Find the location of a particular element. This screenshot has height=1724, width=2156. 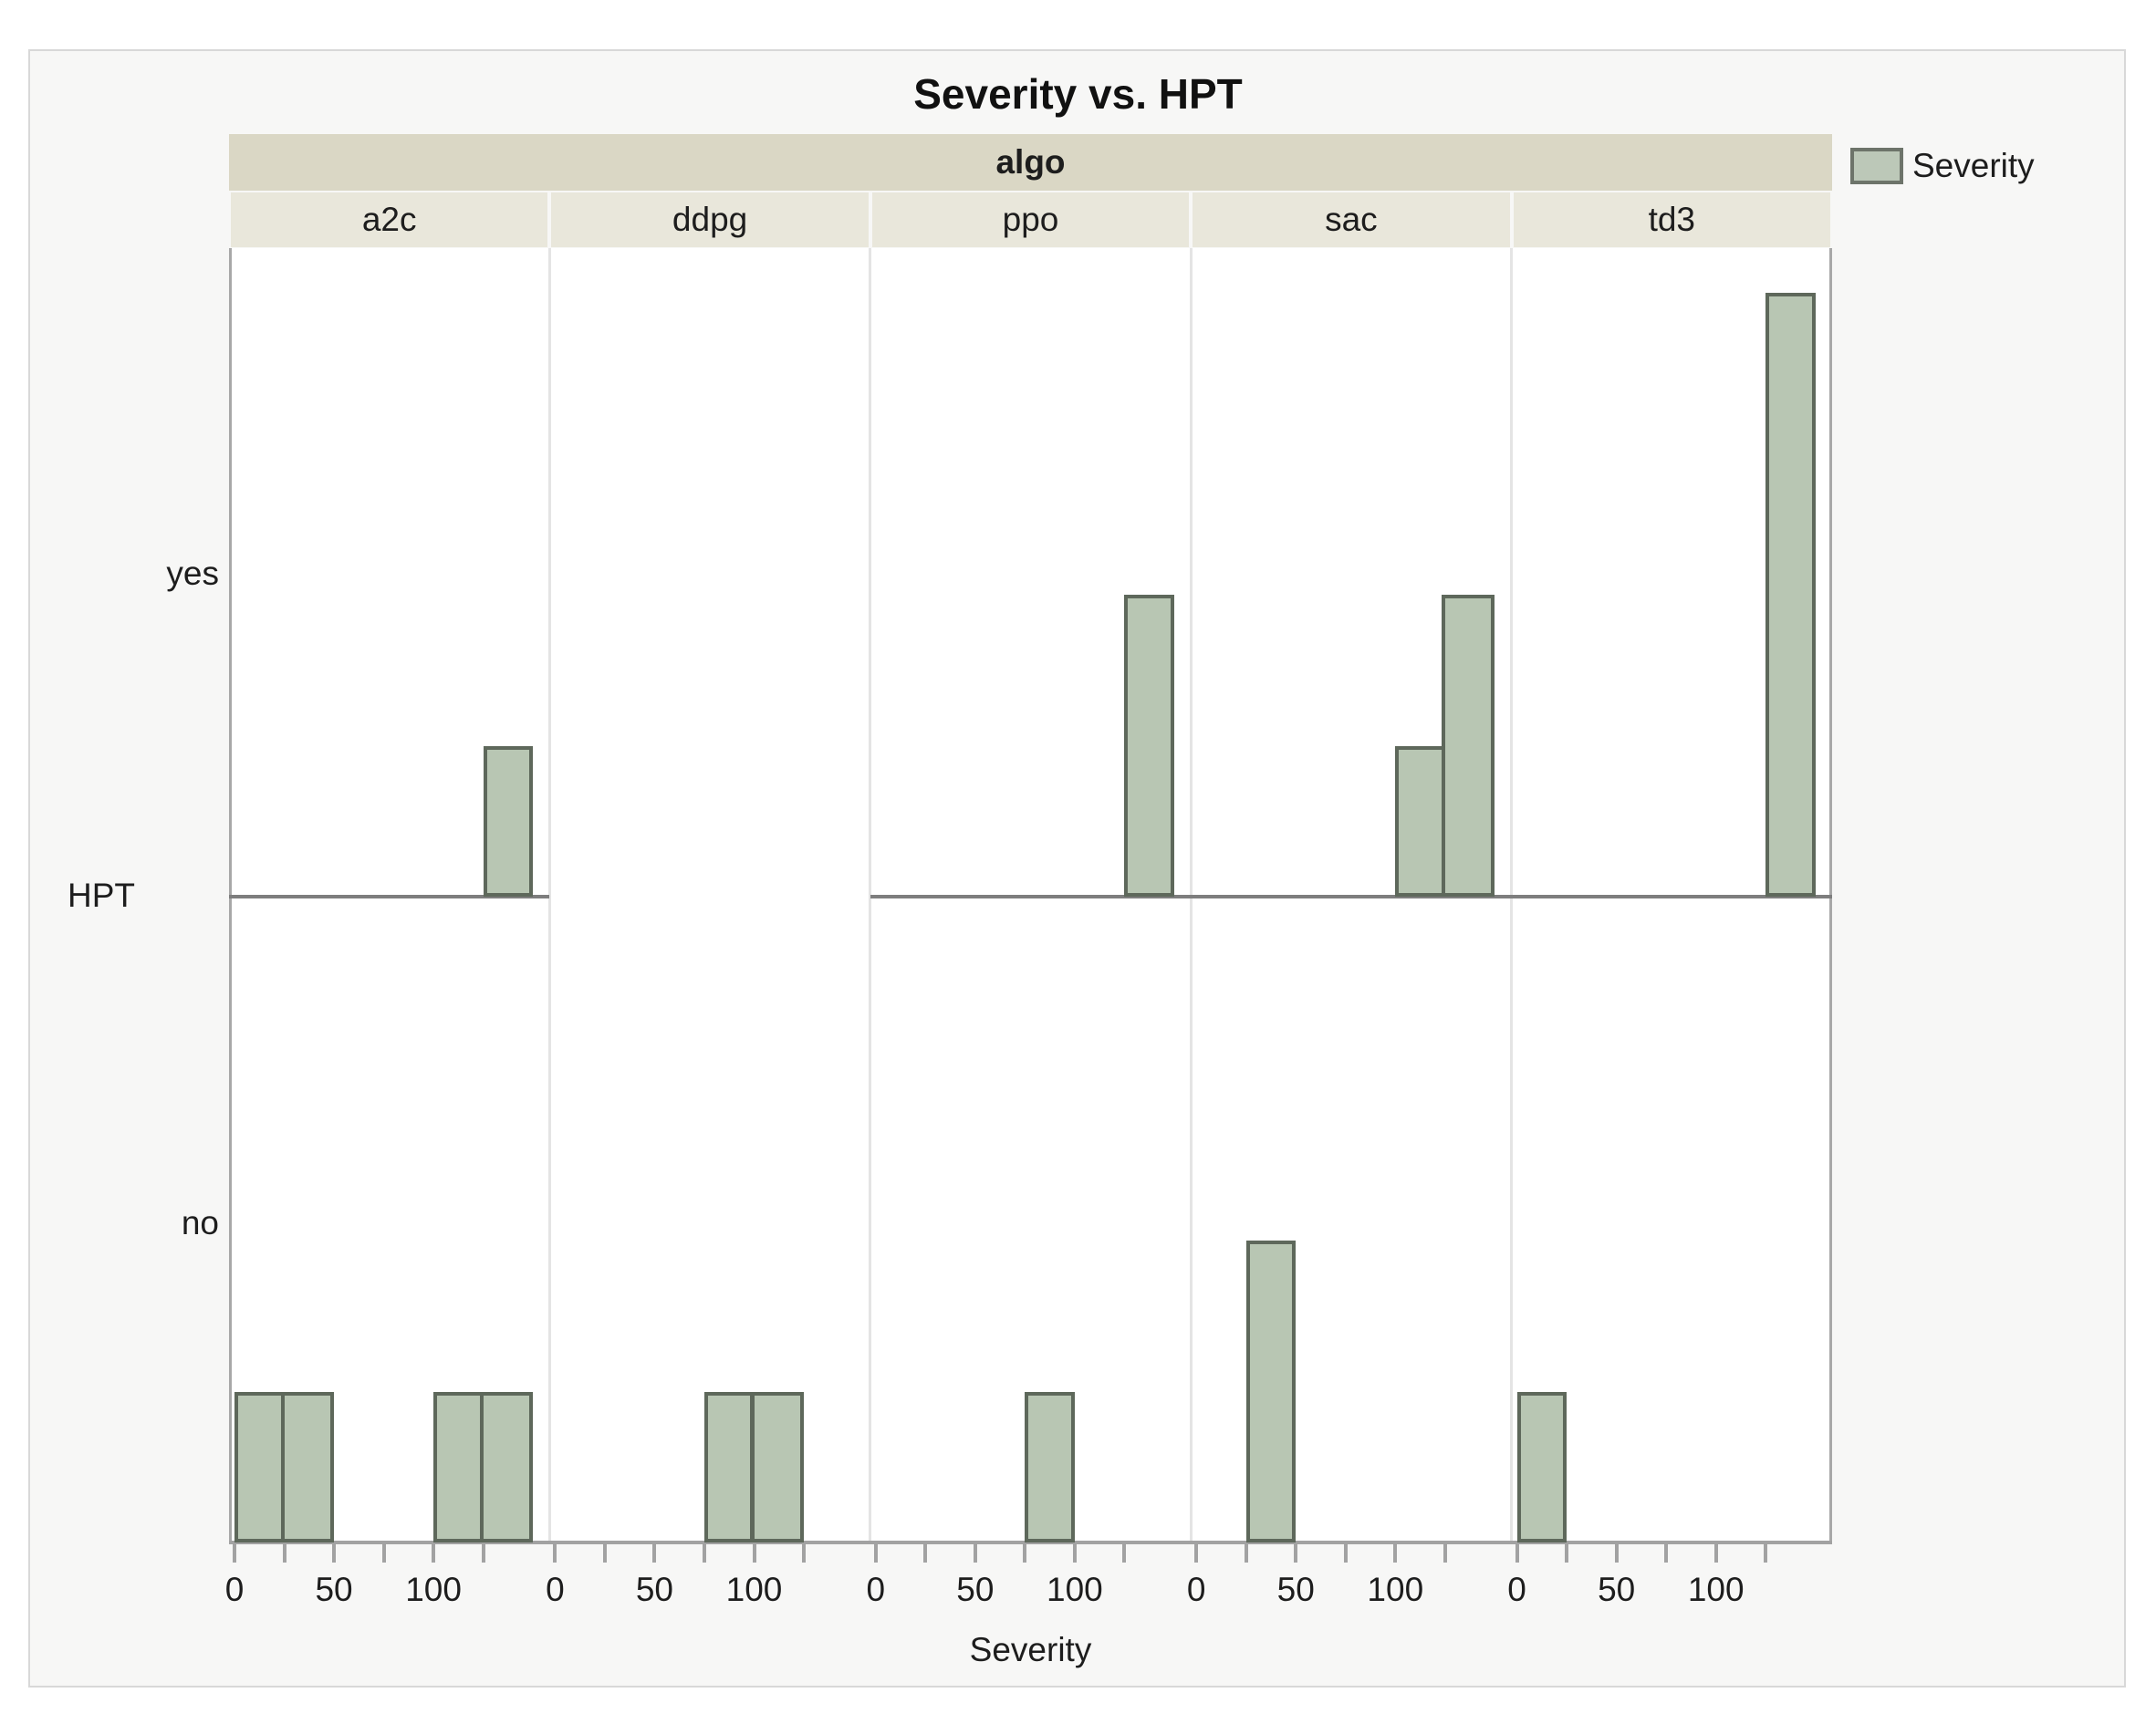

facet-column-header-ddpg: ddpg is located at coordinates (710, 219).